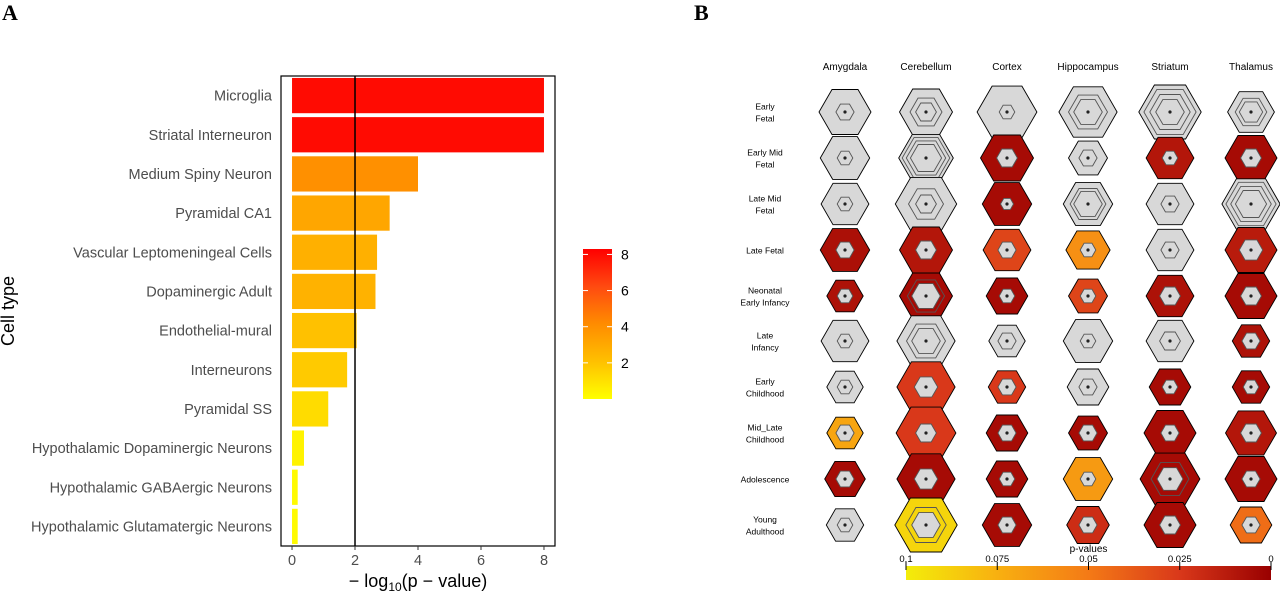  I want to click on row-label: Young Adulthood, so click(765, 526).